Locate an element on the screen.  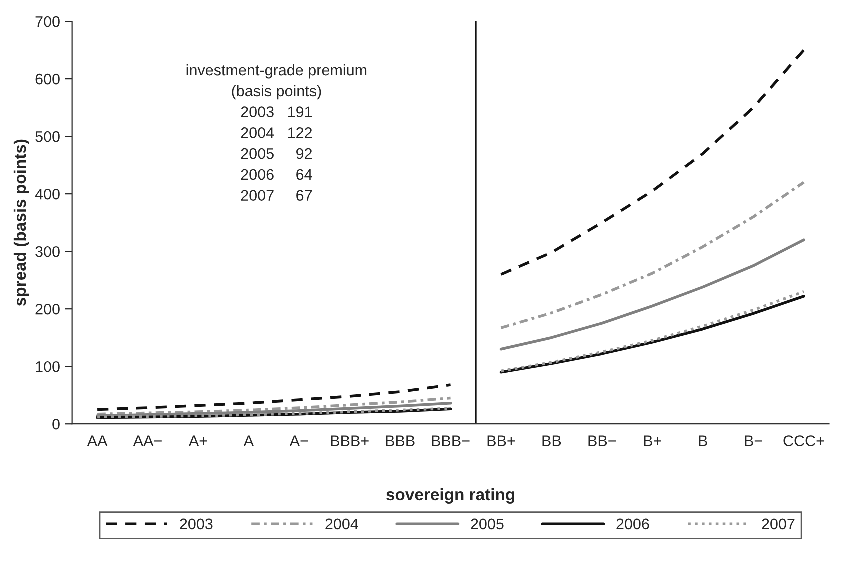
y-tick-label: 600 is located at coordinates (48, 79).